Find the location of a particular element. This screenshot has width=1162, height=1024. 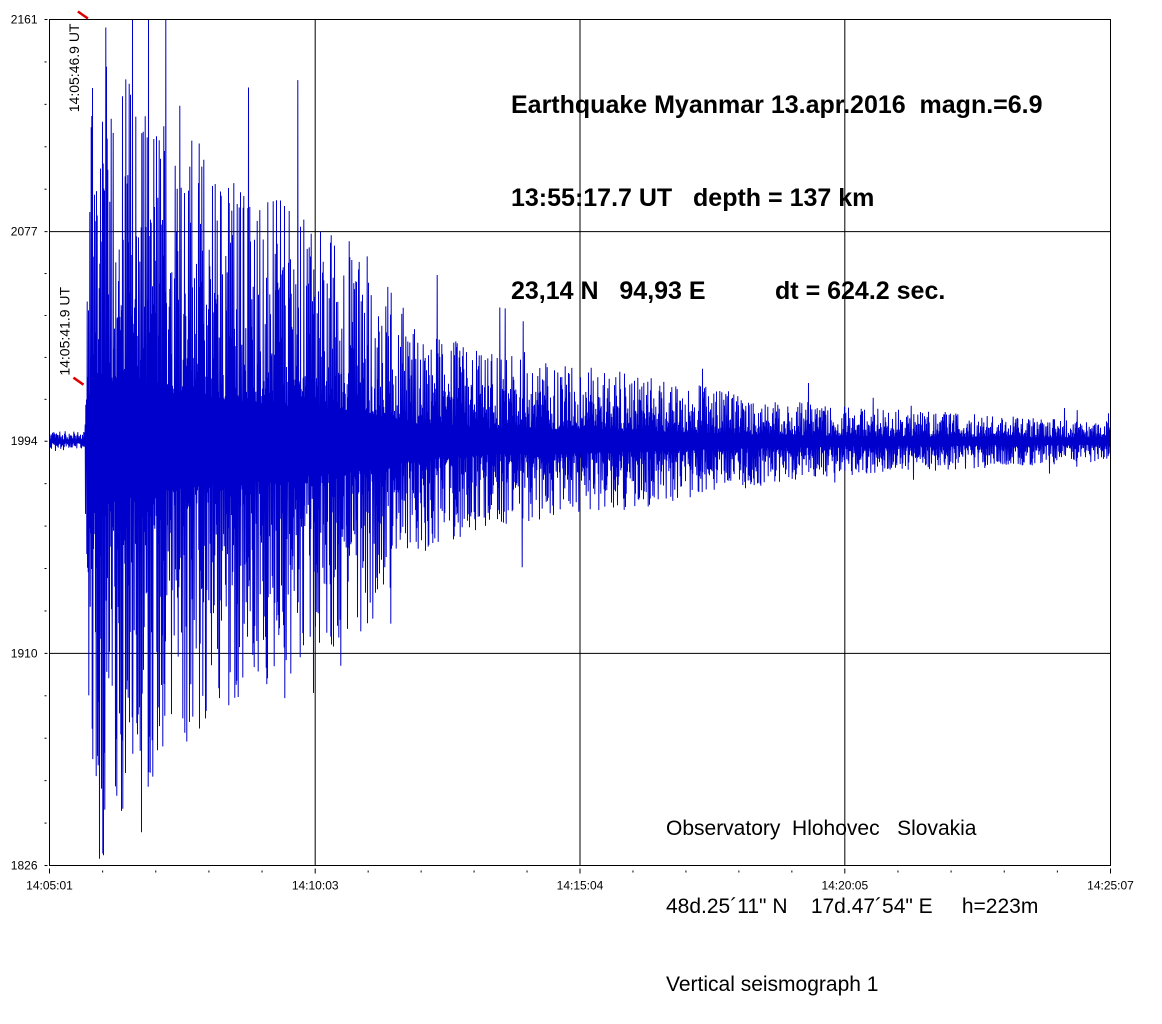

x-tick-label: 14:20:05 is located at coordinates (844, 886).